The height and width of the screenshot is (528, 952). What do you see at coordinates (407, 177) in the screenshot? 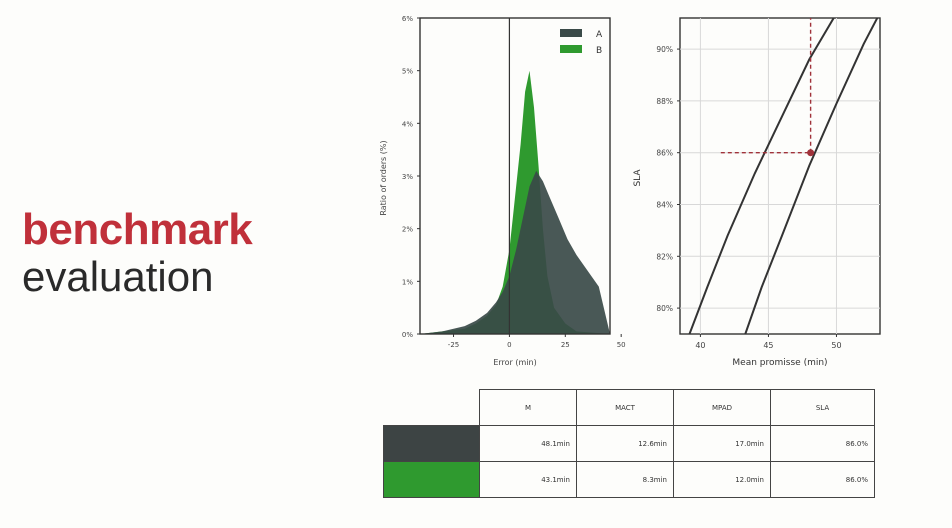
I see `histogram-y-tick-label: 3%` at bounding box center [407, 177].